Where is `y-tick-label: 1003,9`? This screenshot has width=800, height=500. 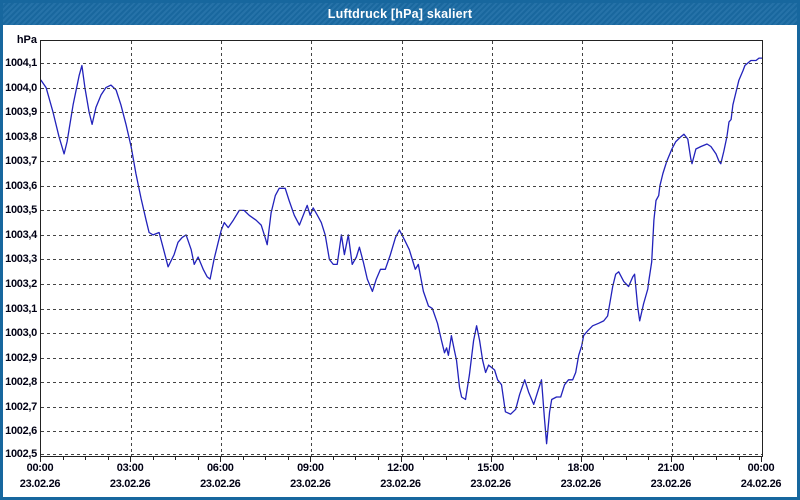 y-tick-label: 1003,9 is located at coordinates (21, 112).